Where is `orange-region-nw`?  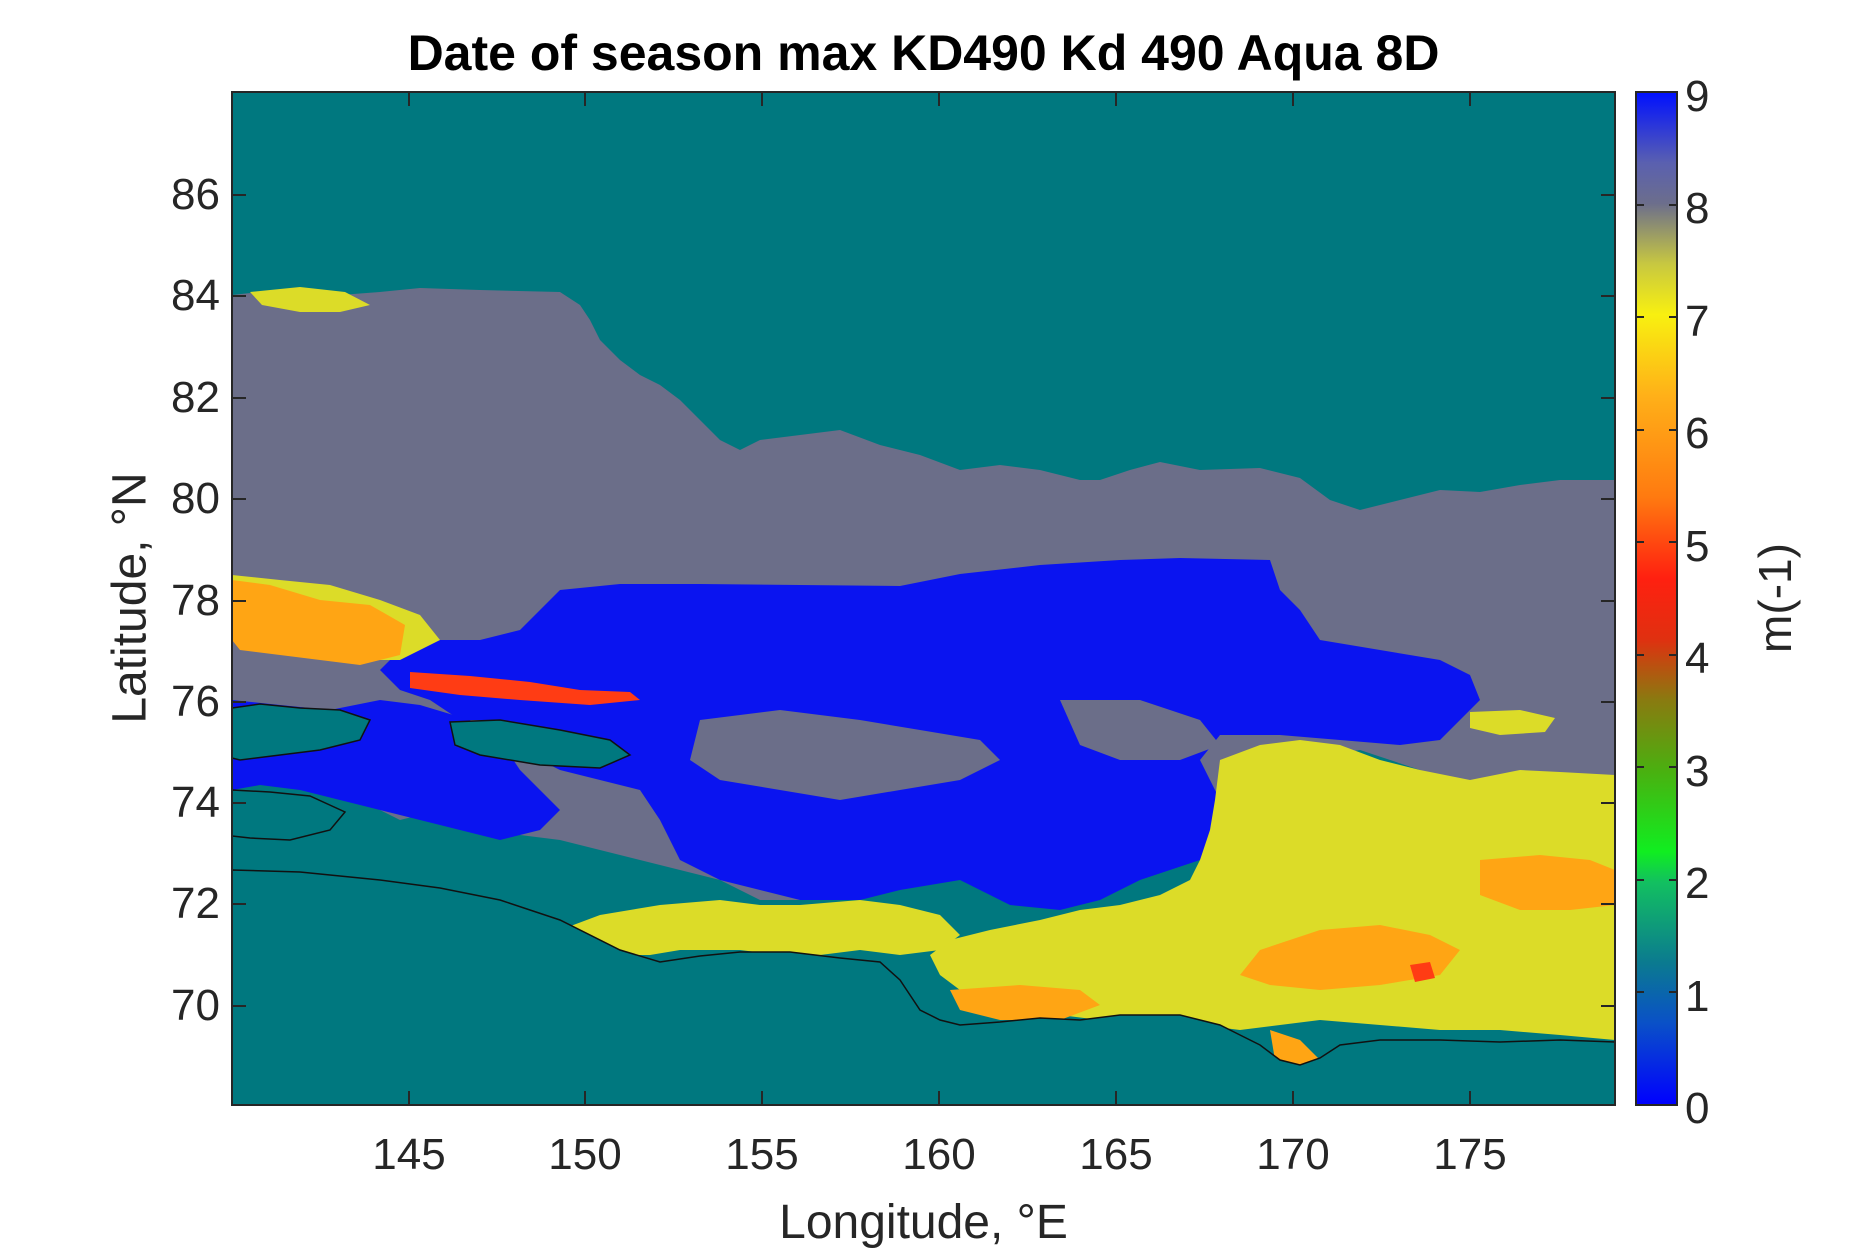 orange-region-nw is located at coordinates (318, 622).